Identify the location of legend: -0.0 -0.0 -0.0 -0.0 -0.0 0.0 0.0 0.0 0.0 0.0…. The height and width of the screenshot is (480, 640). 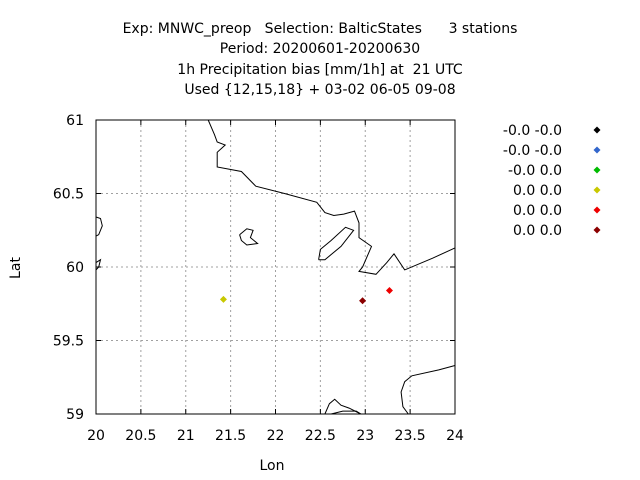
(552, 181).